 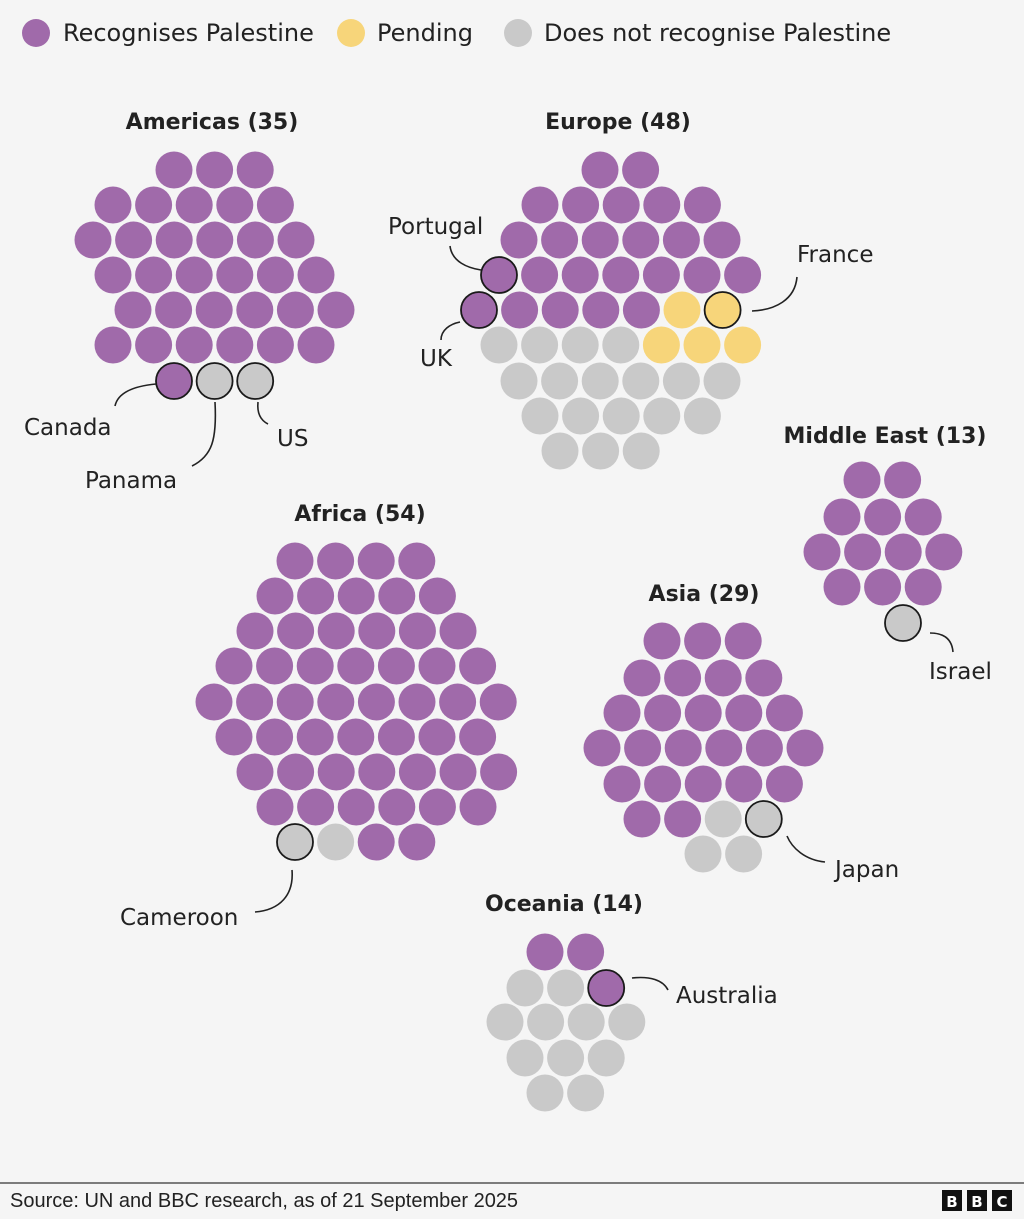 What do you see at coordinates (717, 33) in the screenshot?
I see `legend-label-not-recognise: Does not recognise Palestine` at bounding box center [717, 33].